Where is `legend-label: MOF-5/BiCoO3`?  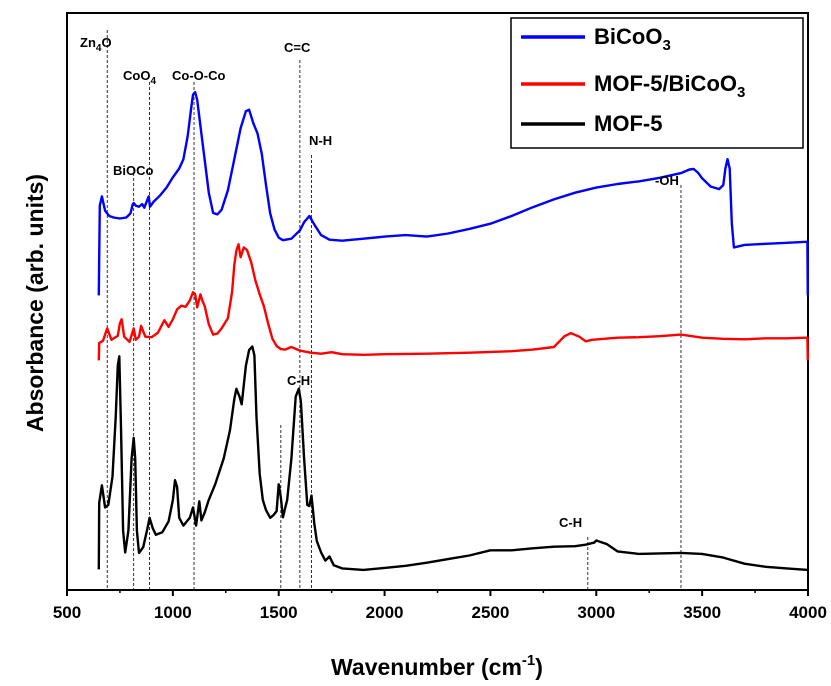
legend-label: MOF-5/BiCoO3 is located at coordinates (669, 86).